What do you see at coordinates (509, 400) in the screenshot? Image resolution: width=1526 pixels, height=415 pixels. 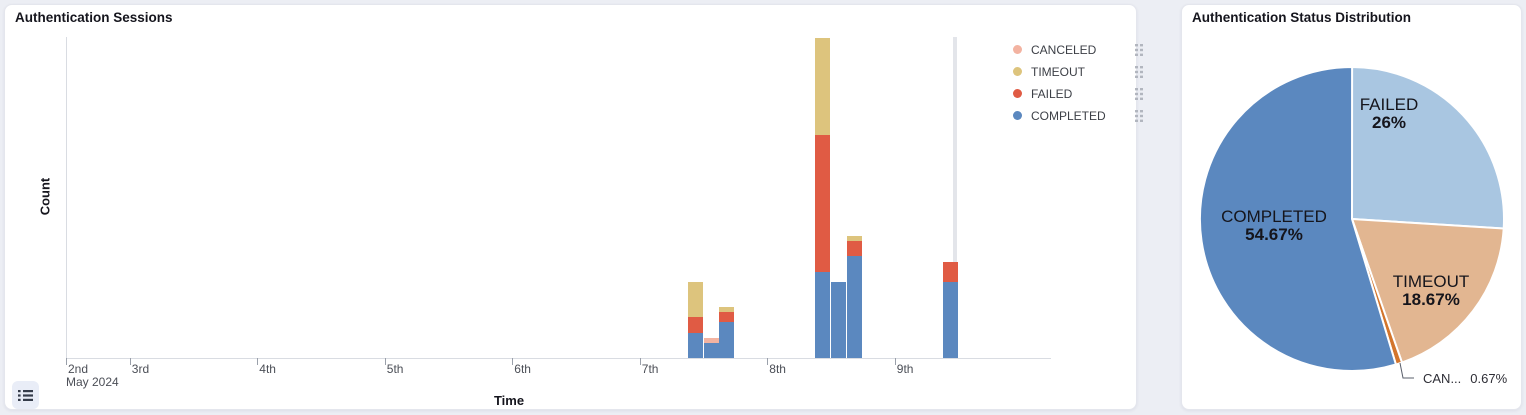 I see `x-axis-label: Time` at bounding box center [509, 400].